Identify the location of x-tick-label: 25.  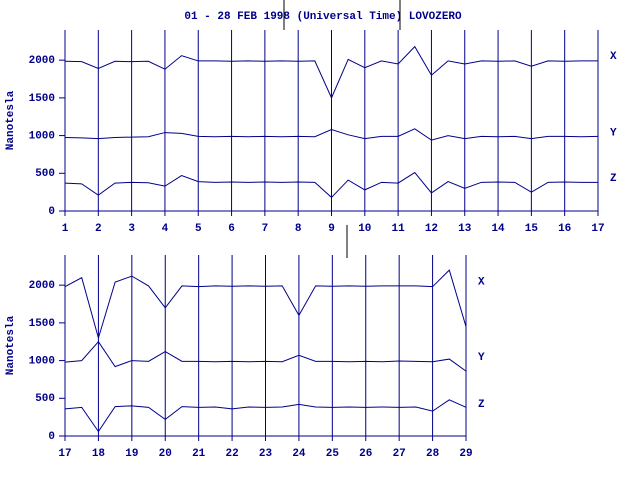
(333, 454).